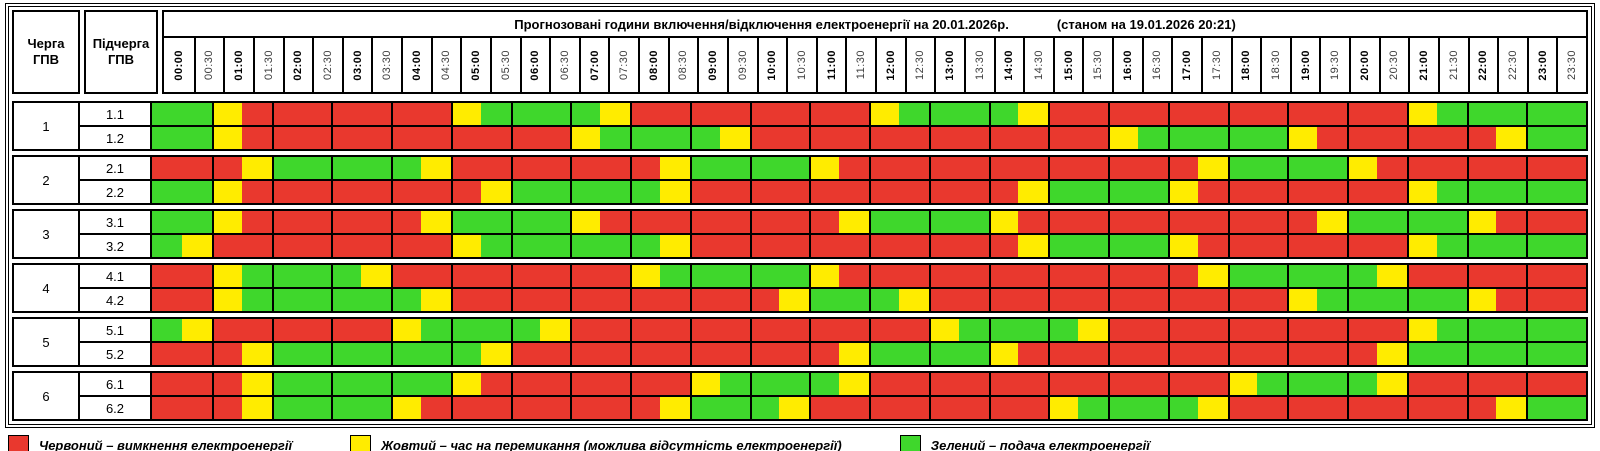 Image resolution: width=1600 pixels, height=451 pixels. I want to click on time-header-cell: 21:00, so click(1423, 65).